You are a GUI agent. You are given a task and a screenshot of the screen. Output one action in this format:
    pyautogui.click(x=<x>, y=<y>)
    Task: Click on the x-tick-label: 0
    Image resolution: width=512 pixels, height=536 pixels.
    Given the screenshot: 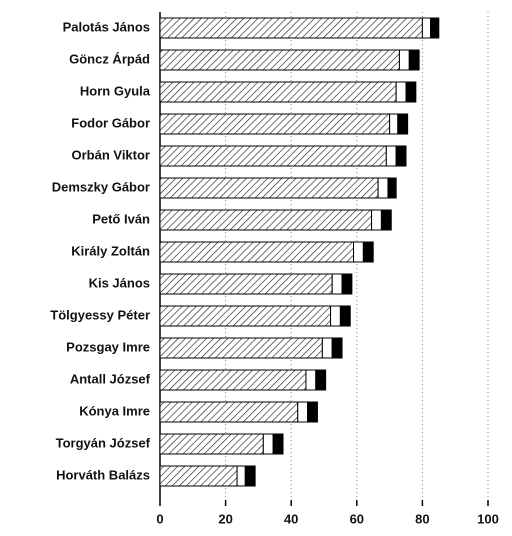 What is the action you would take?
    pyautogui.click(x=159, y=518)
    